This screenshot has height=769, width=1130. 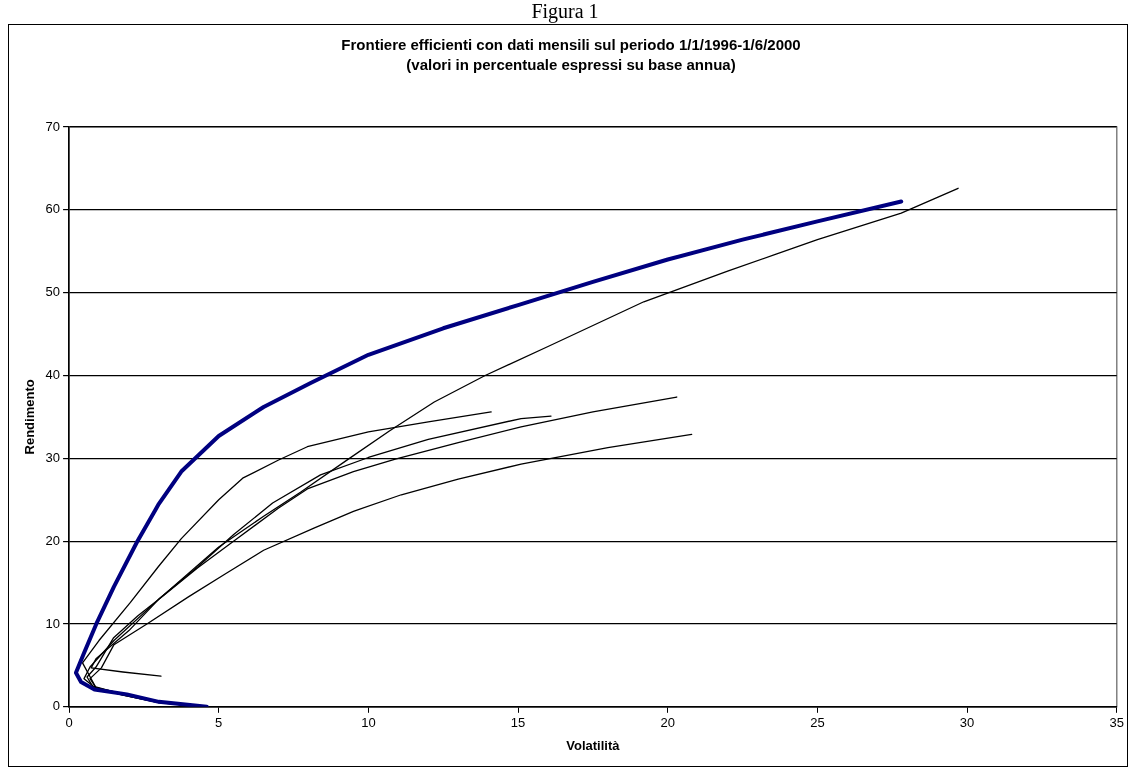 What do you see at coordinates (30, 417) in the screenshot?
I see `y-axis-title: Rendimento` at bounding box center [30, 417].